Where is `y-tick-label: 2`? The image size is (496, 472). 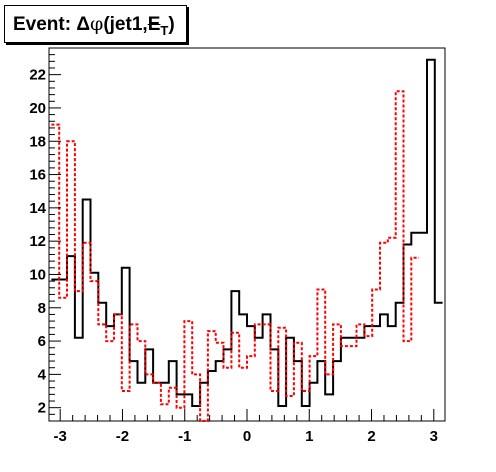 y-tick-label: 2 is located at coordinates (42, 408).